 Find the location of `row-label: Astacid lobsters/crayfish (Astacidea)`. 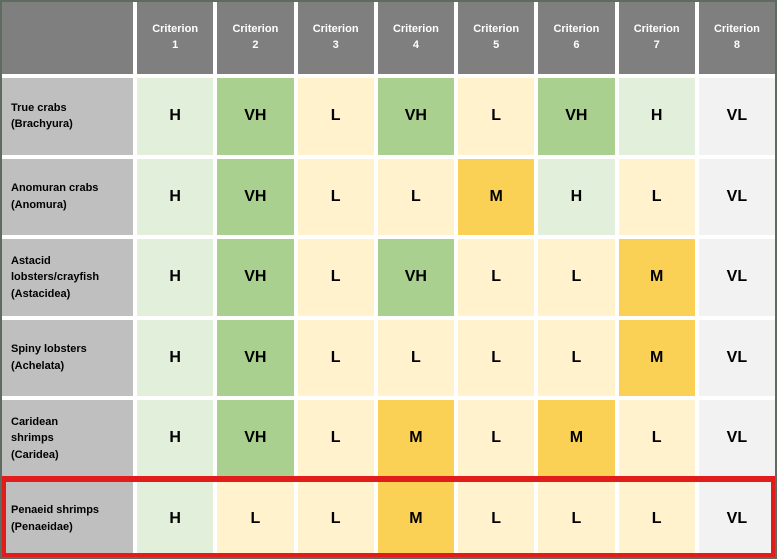

row-label: Astacid lobsters/crayfish (Astacidea) is located at coordinates (67, 277).